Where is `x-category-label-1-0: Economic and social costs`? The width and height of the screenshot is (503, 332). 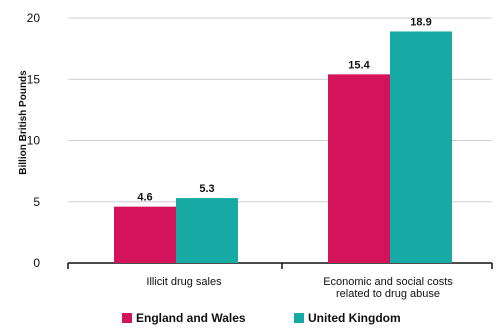 x-category-label-1-0: Economic and social costs is located at coordinates (388, 282).